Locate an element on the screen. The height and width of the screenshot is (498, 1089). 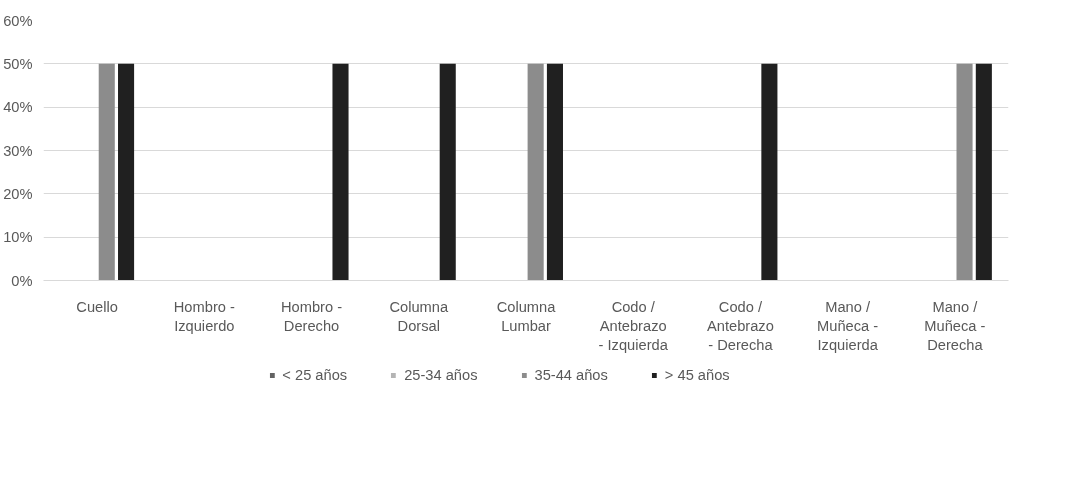
legend-label: < 25 años is located at coordinates (315, 375).